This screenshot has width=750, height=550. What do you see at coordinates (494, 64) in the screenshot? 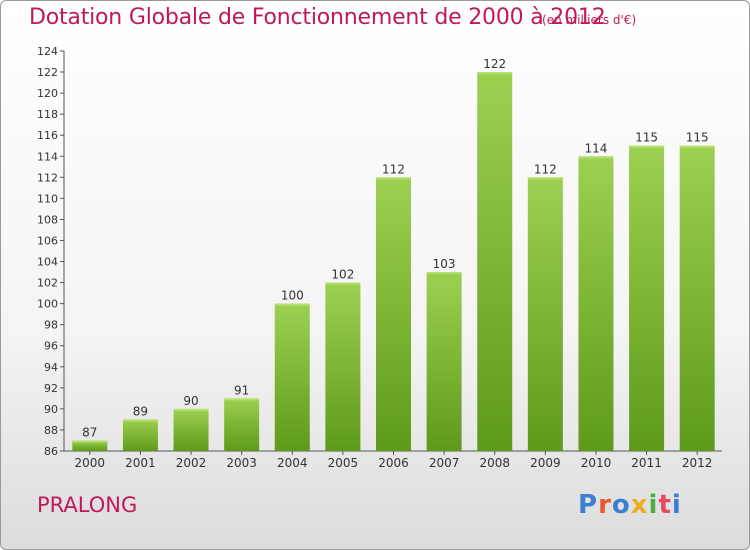
I see `value-label-2008: 122` at bounding box center [494, 64].